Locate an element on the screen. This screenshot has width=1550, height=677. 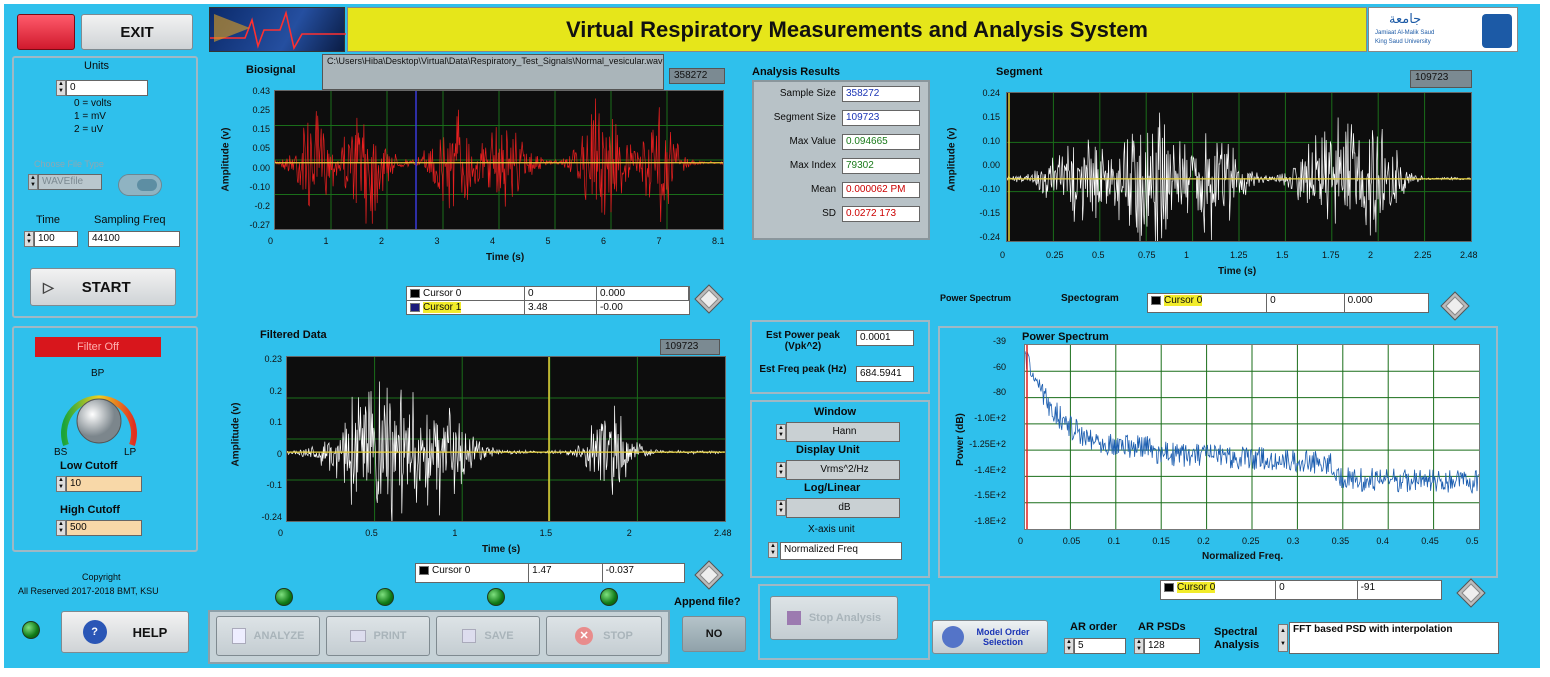
flt-tick-yticks: 0.23 is located at coordinates (273, 359).